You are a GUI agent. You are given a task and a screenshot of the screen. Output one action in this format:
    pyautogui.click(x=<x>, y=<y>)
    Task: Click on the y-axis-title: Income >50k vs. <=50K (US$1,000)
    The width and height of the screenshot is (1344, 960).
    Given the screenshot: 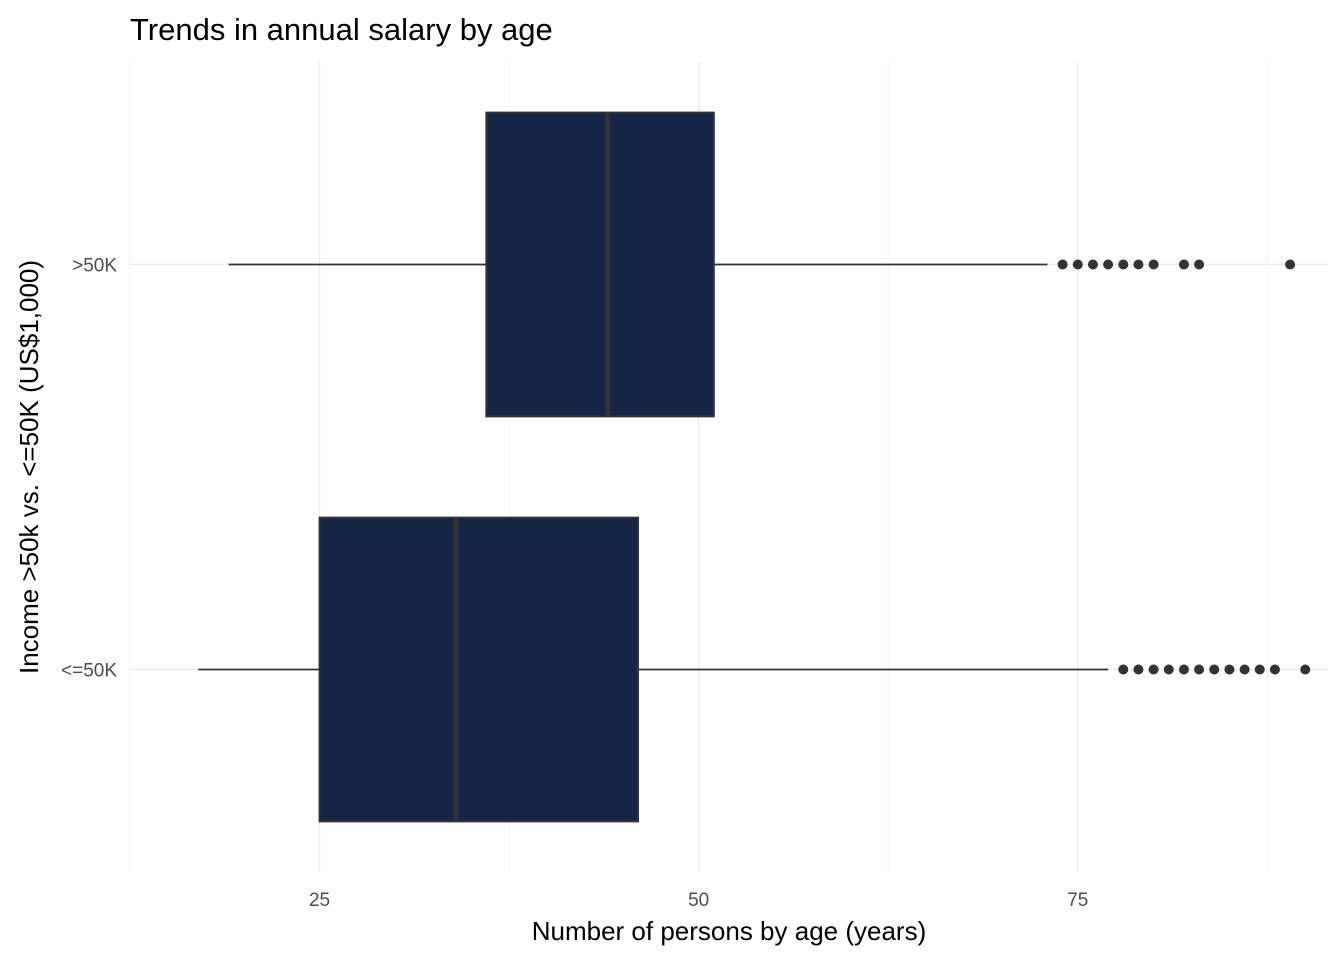 What is the action you would take?
    pyautogui.click(x=29, y=467)
    